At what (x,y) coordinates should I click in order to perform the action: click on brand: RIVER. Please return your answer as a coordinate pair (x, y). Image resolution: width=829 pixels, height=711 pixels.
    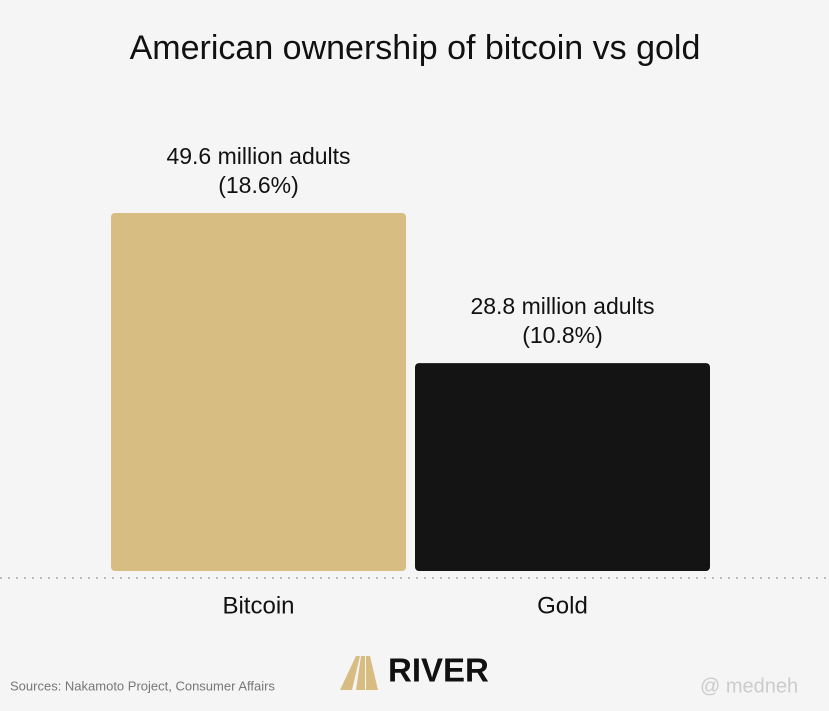
    Looking at the image, I should click on (438, 670).